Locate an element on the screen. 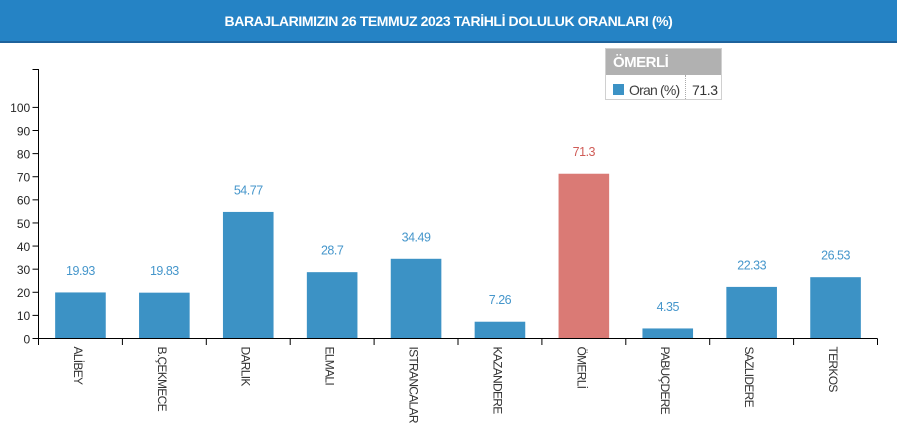 The width and height of the screenshot is (897, 437). svg-text: 22.33 is located at coordinates (751, 265).